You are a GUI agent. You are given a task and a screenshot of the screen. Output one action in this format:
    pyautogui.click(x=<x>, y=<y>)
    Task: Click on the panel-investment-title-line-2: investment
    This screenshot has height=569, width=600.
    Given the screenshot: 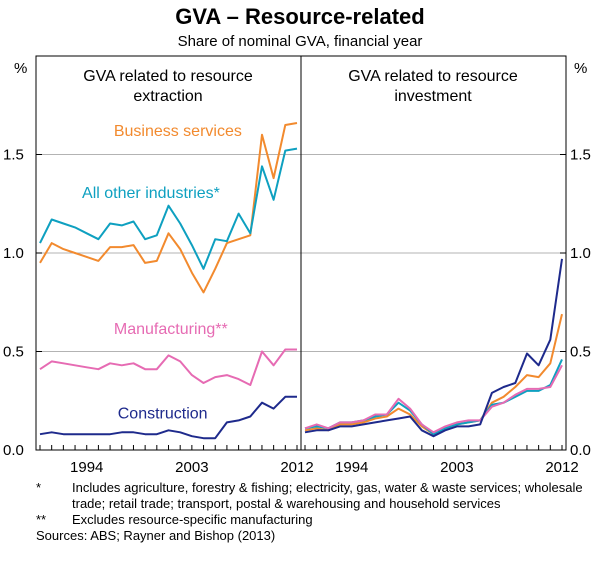 What is the action you would take?
    pyautogui.click(x=433, y=96)
    